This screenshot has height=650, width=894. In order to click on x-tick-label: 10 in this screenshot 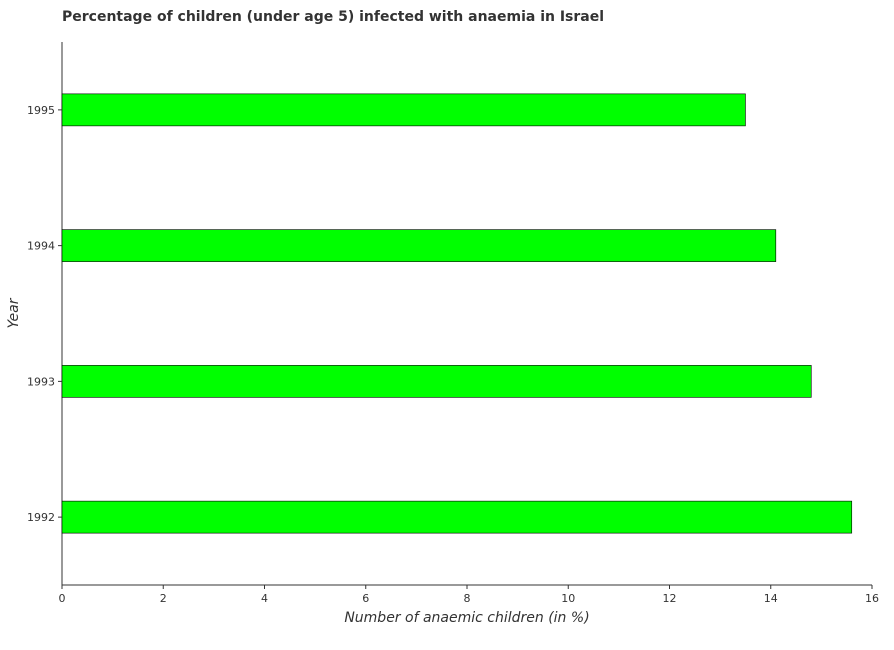, I will do `click(568, 598)`.